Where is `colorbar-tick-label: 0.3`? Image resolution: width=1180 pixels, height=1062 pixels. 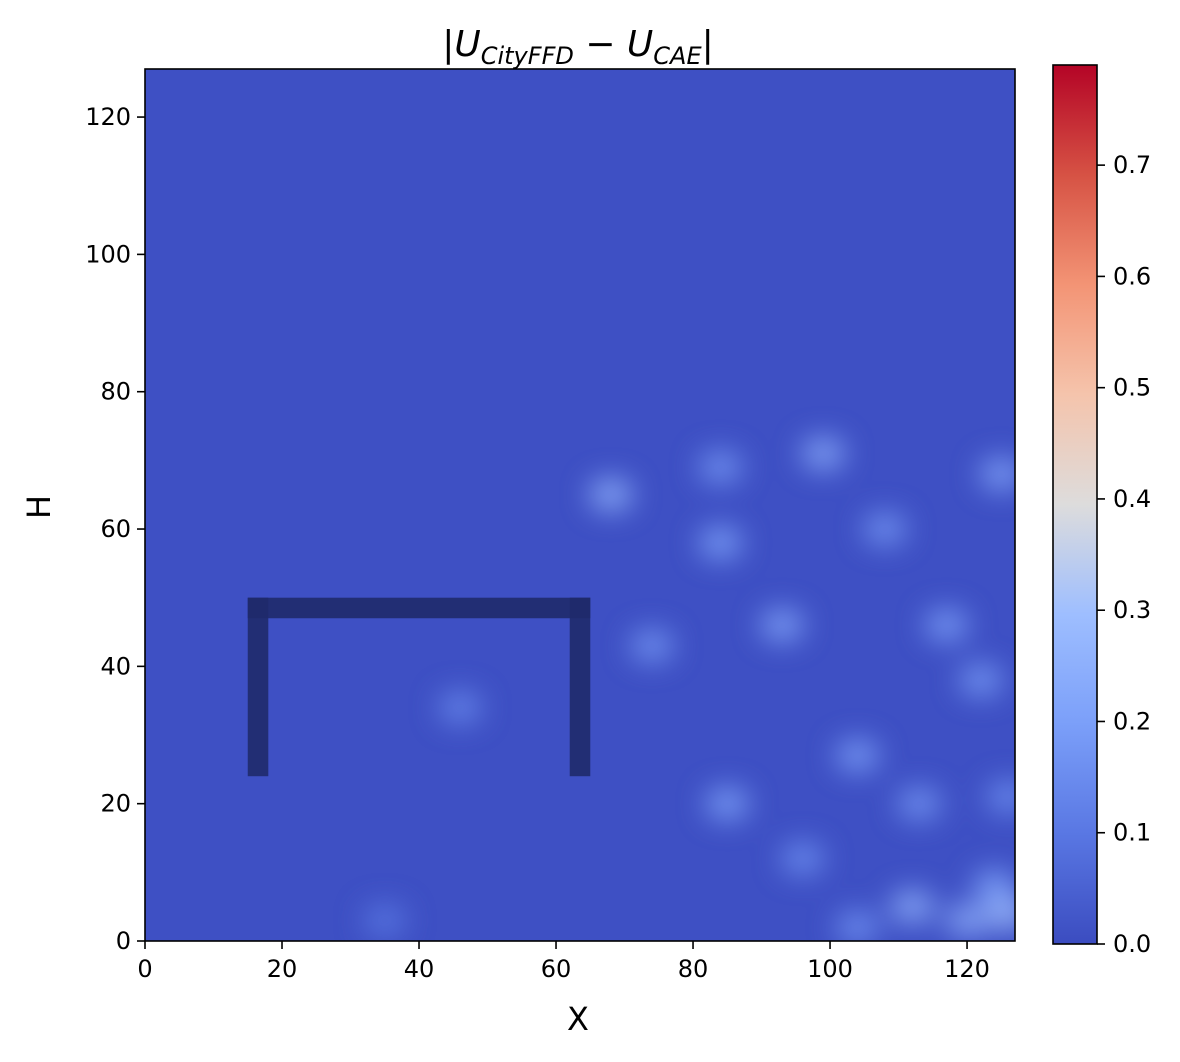
colorbar-tick-label: 0.3 is located at coordinates (1132, 610).